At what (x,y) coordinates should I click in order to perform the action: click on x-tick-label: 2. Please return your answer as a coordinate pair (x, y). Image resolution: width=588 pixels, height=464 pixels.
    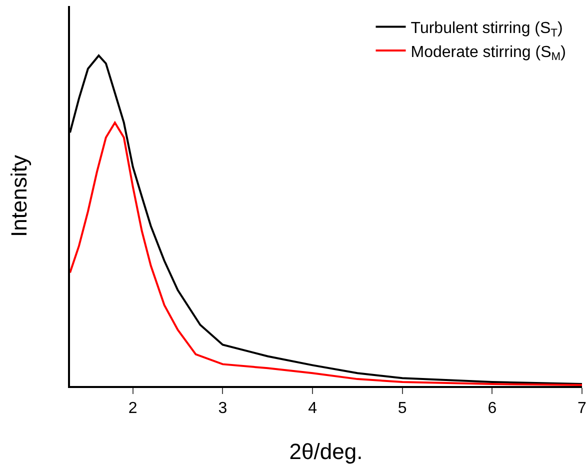
    Looking at the image, I should click on (133, 408).